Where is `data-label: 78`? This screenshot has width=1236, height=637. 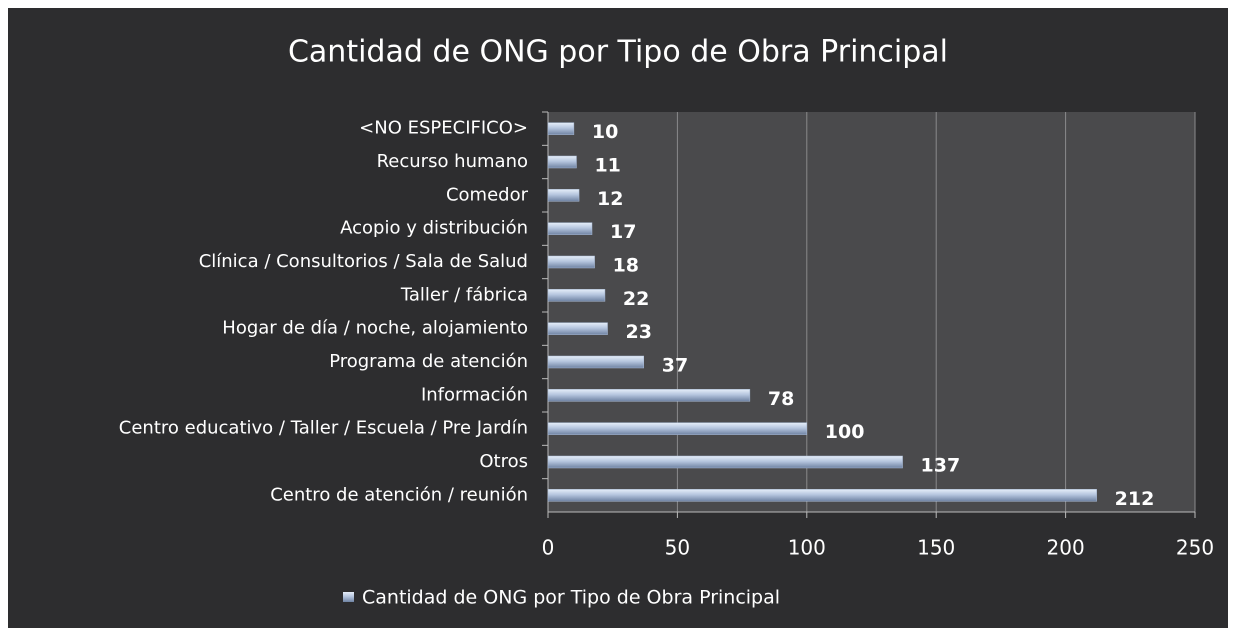 data-label: 78 is located at coordinates (781, 399).